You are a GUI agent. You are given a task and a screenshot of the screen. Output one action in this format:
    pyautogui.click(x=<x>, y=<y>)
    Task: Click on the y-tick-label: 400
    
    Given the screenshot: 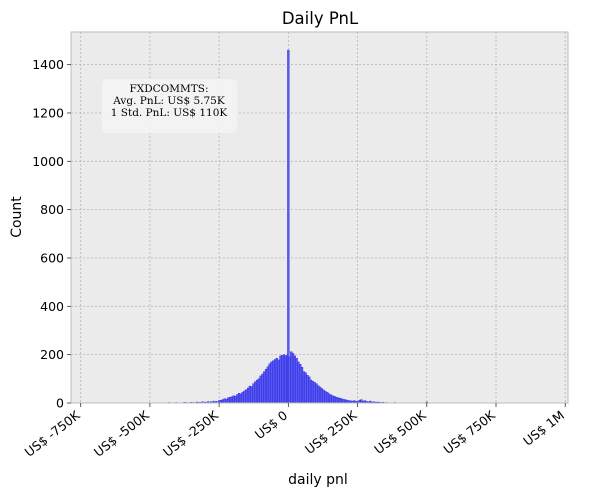 What is the action you would take?
    pyautogui.click(x=52, y=306)
    